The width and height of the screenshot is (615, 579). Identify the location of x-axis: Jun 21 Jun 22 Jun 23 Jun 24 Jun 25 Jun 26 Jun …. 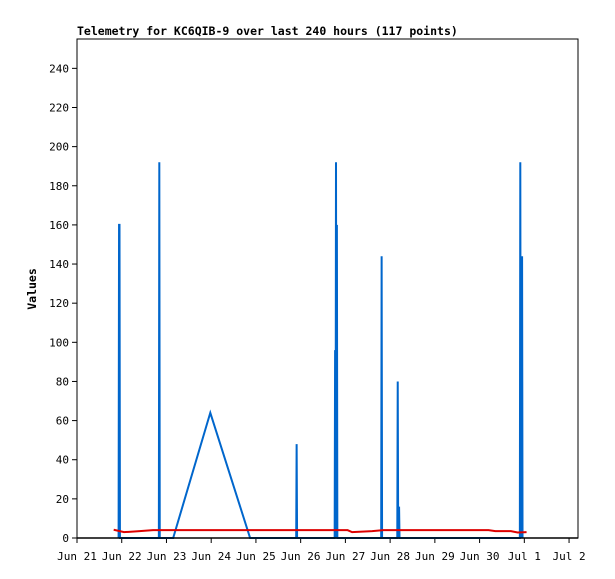
(321, 550).